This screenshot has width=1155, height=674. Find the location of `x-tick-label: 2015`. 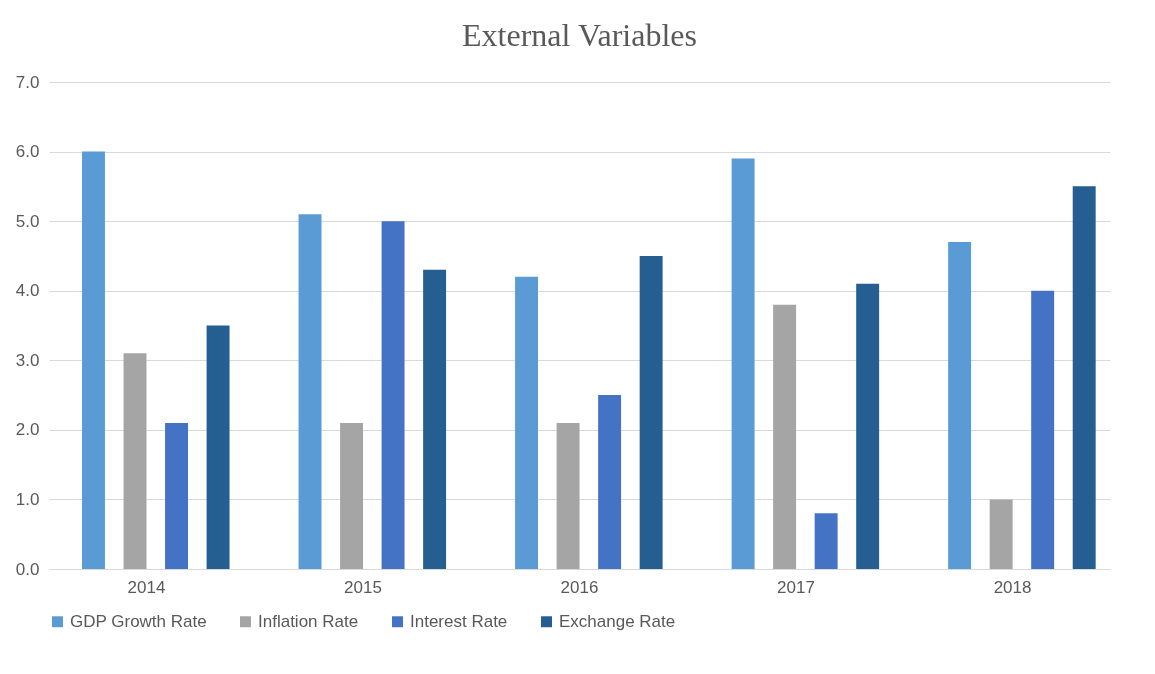

x-tick-label: 2015 is located at coordinates (363, 587).